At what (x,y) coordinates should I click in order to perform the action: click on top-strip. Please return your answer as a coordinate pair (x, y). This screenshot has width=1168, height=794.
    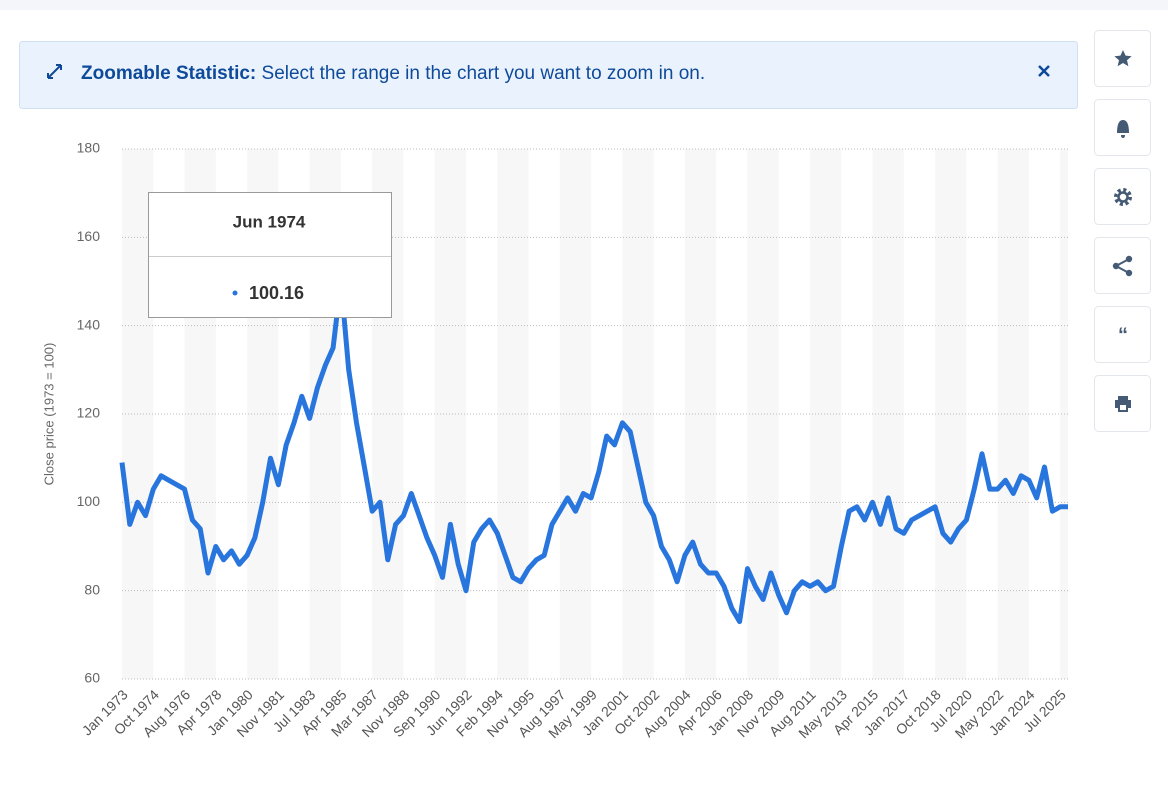
    Looking at the image, I should click on (584, 5).